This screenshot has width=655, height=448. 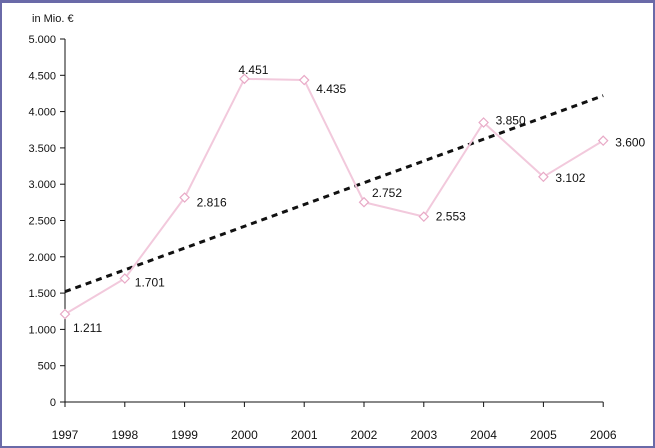 I want to click on data-label: 2.752, so click(x=387, y=193).